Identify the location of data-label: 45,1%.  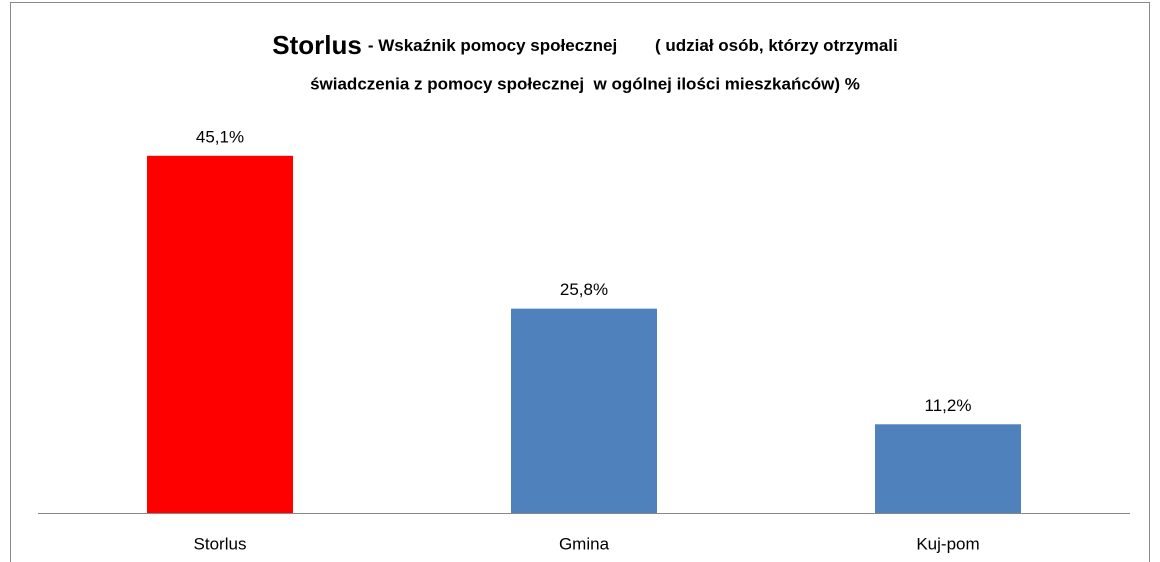
(220, 136).